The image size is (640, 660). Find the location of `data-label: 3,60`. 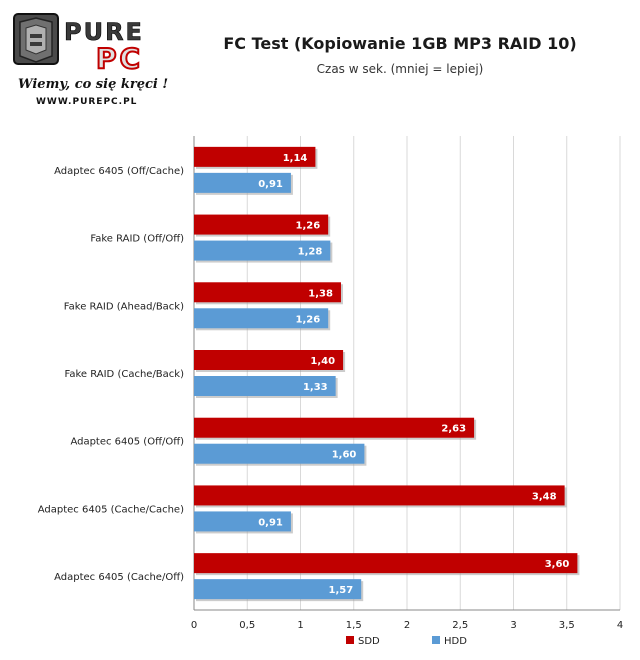

data-label: 3,60 is located at coordinates (557, 564).